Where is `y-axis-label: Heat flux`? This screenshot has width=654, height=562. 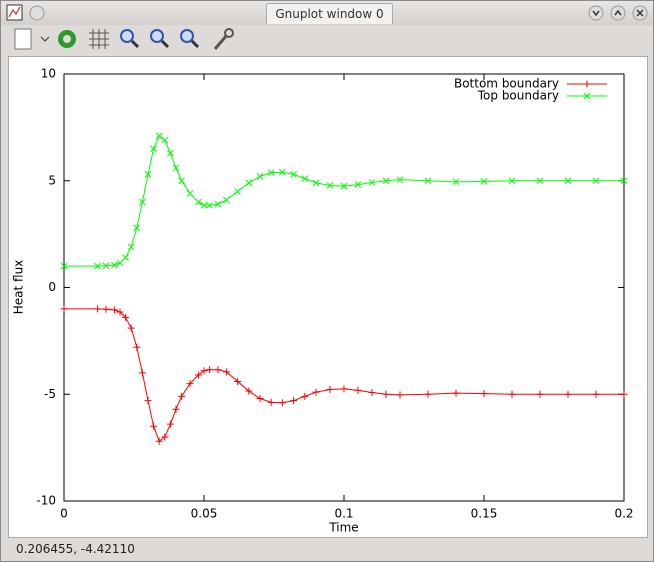
y-axis-label: Heat flux is located at coordinates (19, 287).